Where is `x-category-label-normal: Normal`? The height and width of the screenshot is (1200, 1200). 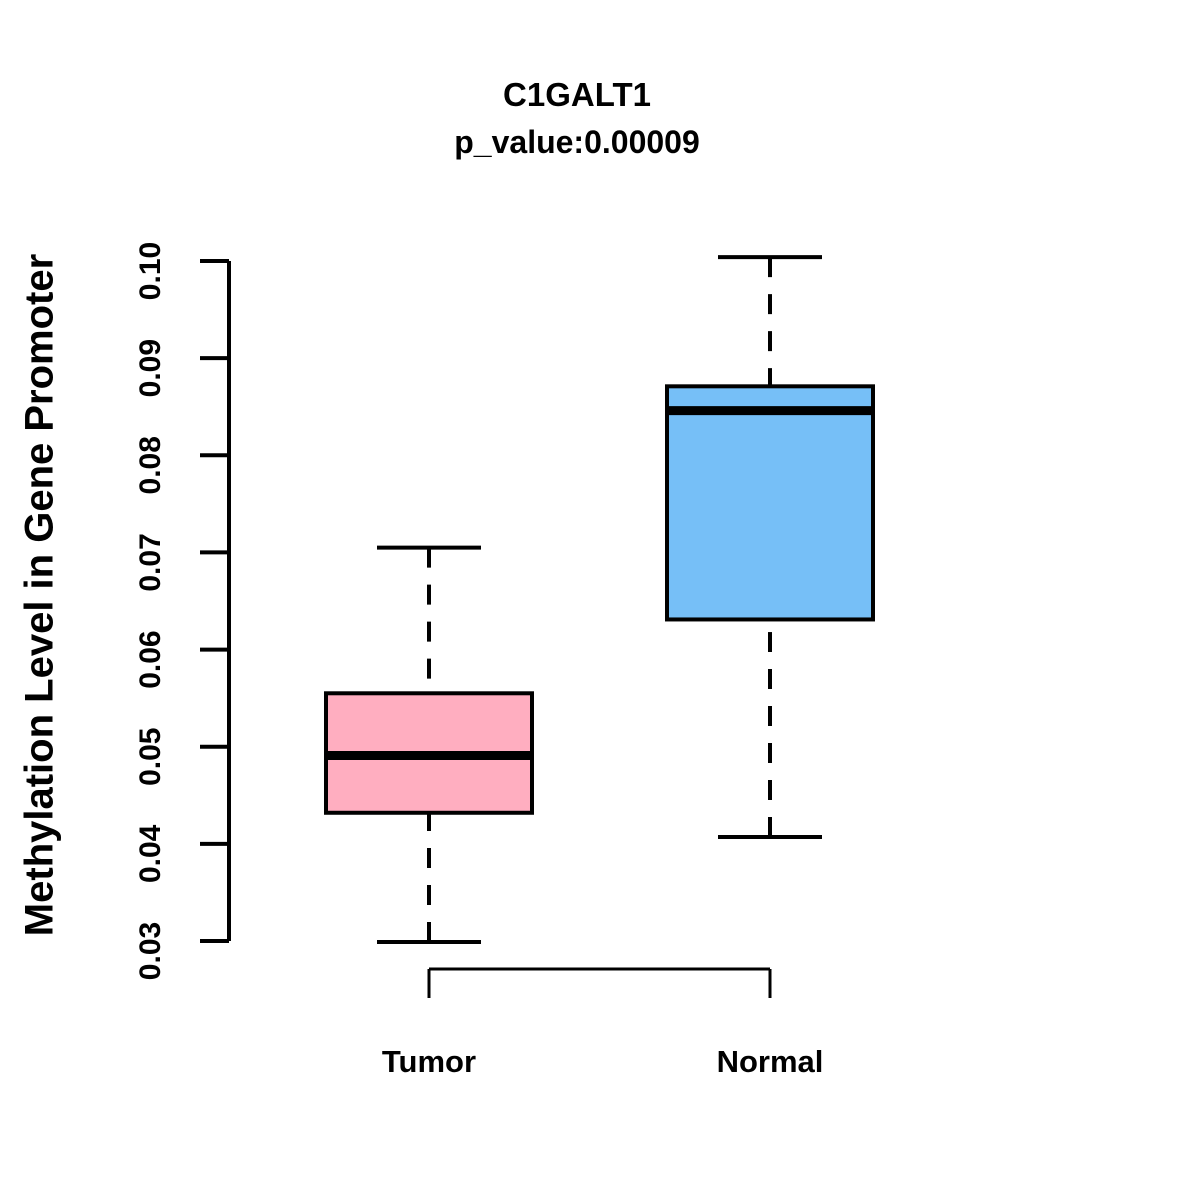
x-category-label-normal: Normal is located at coordinates (770, 1061).